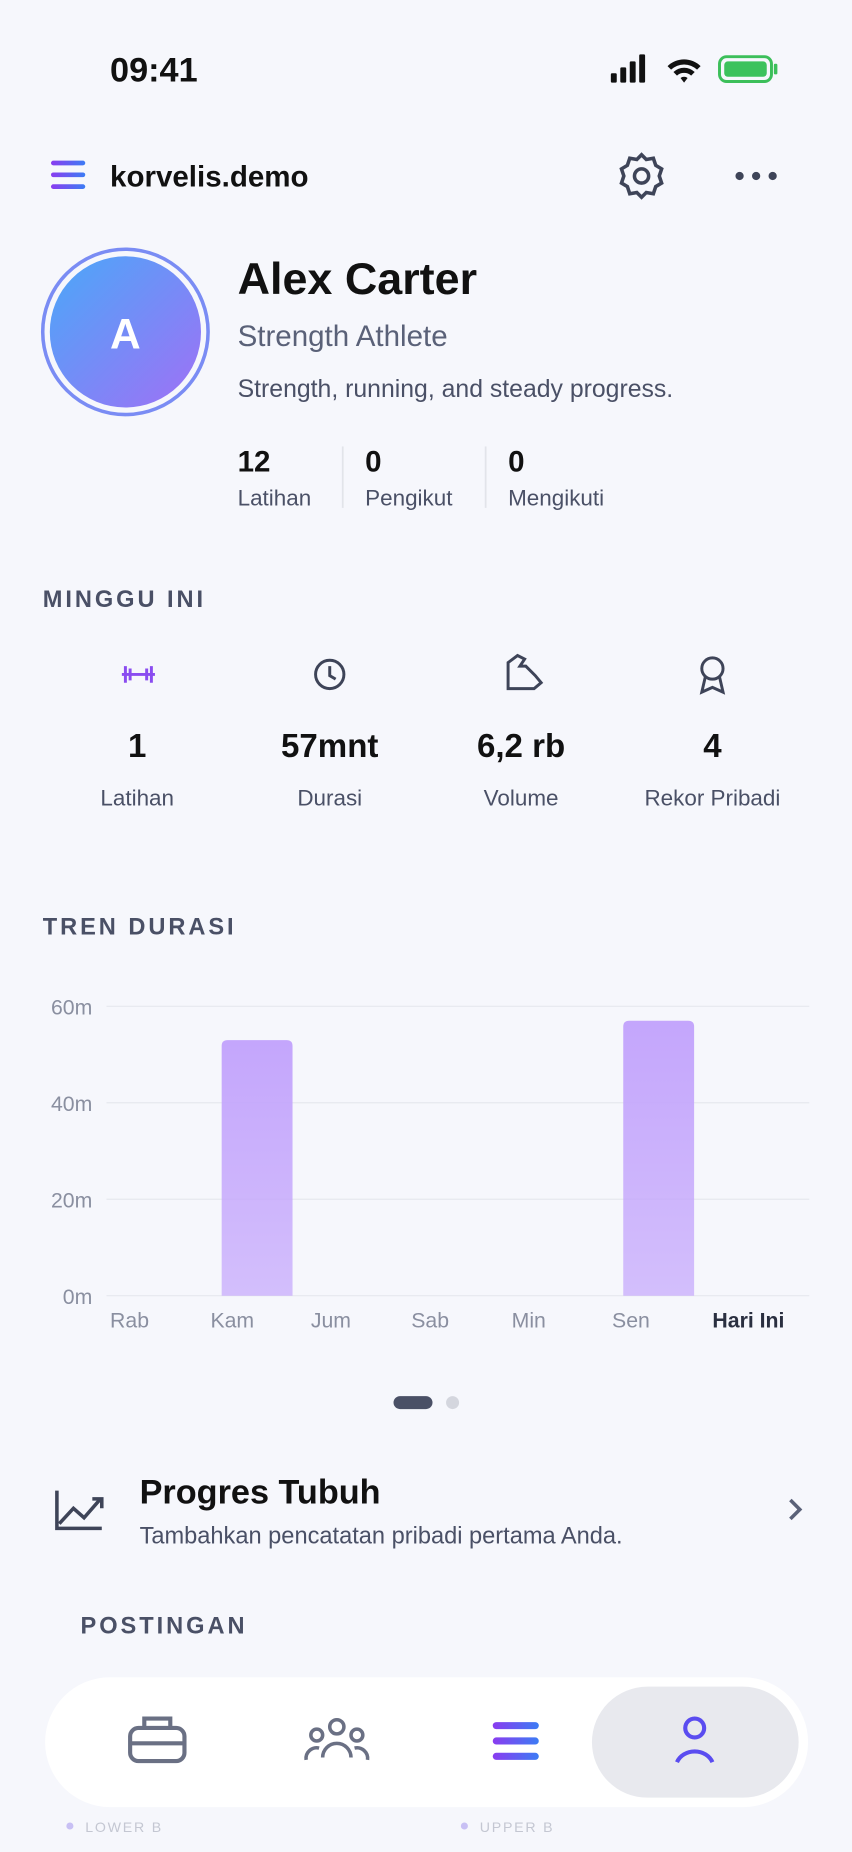  What do you see at coordinates (129, 1321) in the screenshot?
I see `x-tick-label: Rab` at bounding box center [129, 1321].